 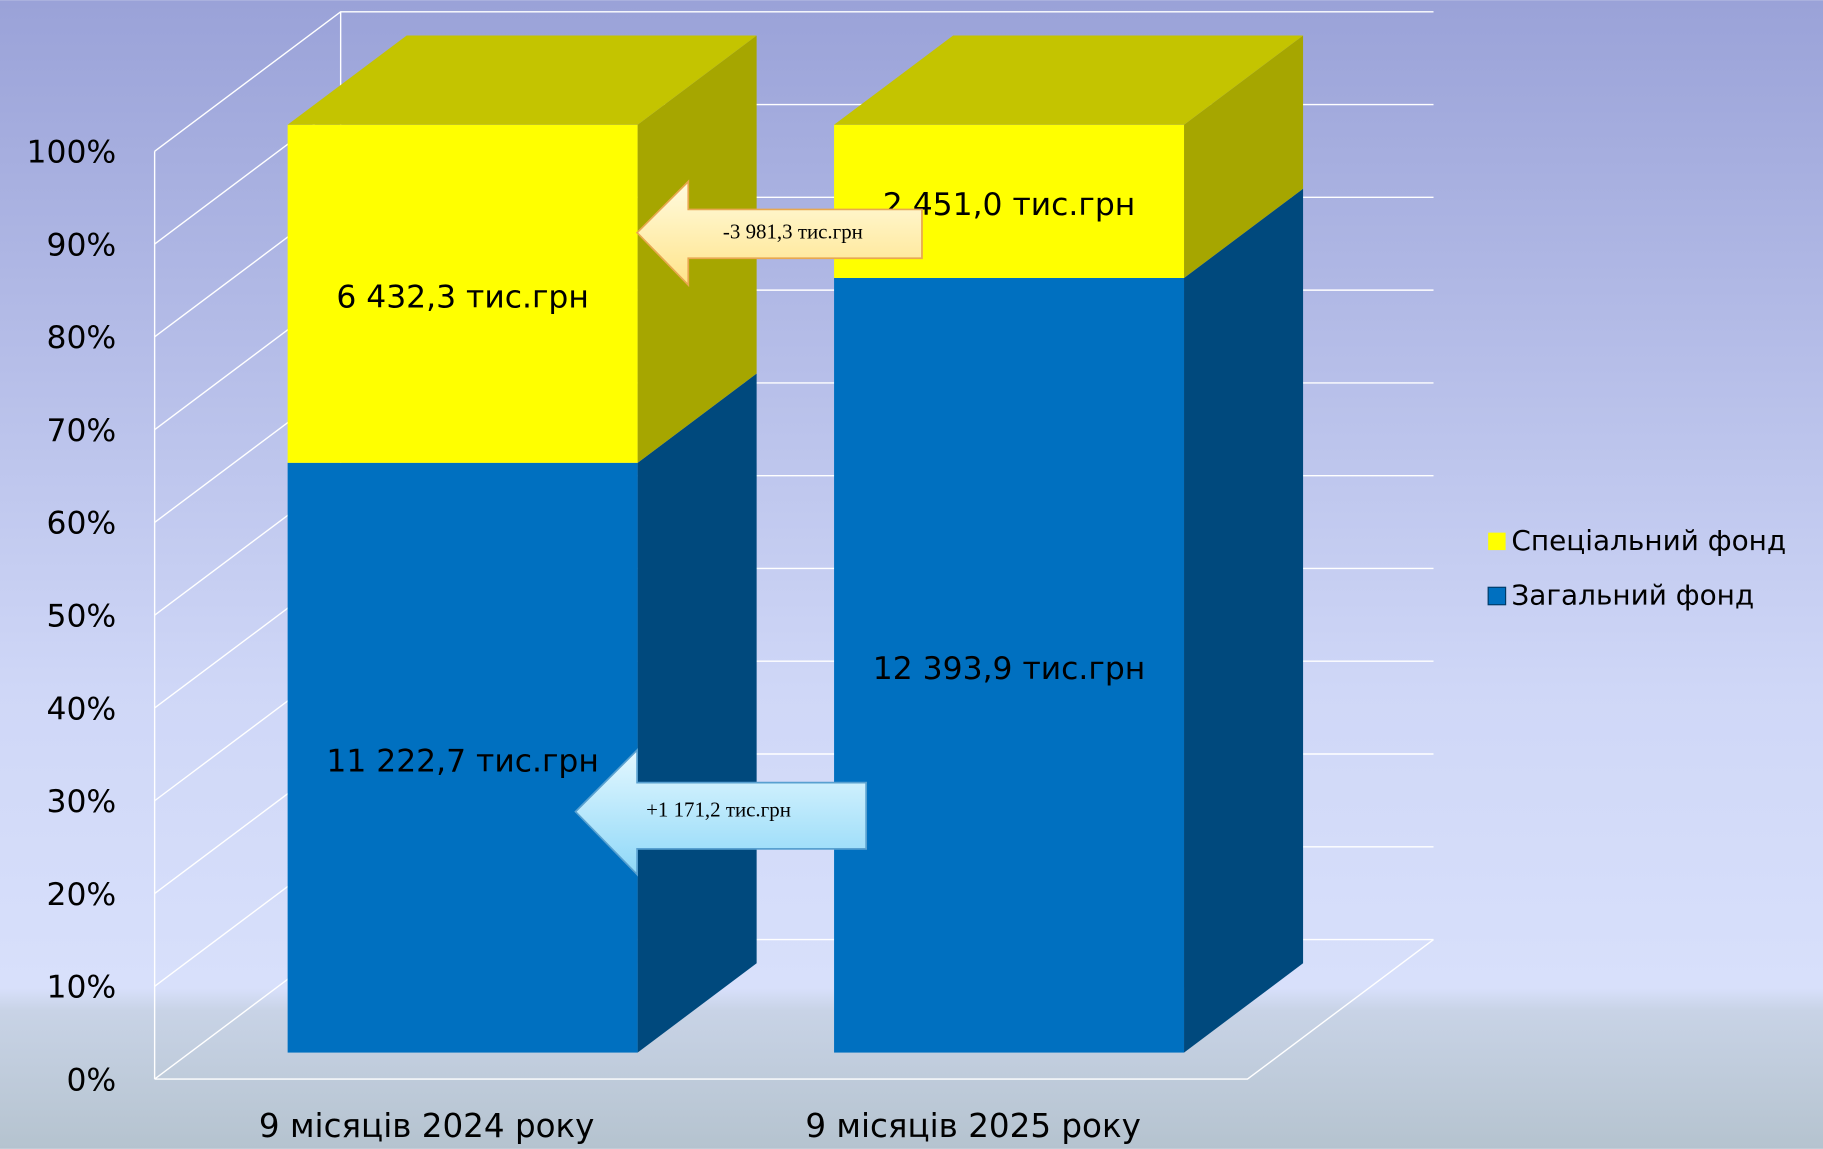 I want to click on y-tick-label: 90%, so click(x=82, y=245).